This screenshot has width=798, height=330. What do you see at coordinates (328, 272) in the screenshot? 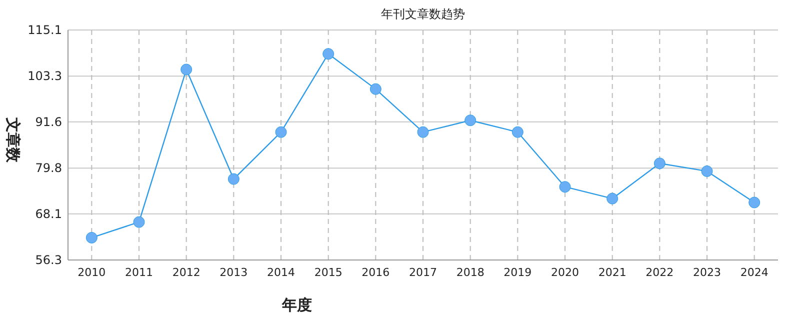
I see `x-tick-label: 2015` at bounding box center [328, 272].